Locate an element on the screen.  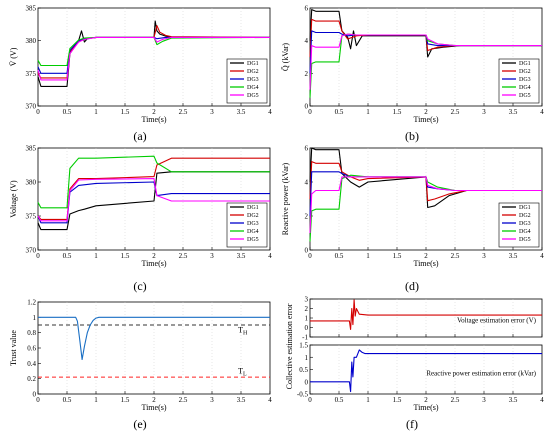
f1-xtick-label: 2.5 is located at coordinates (455, 400).